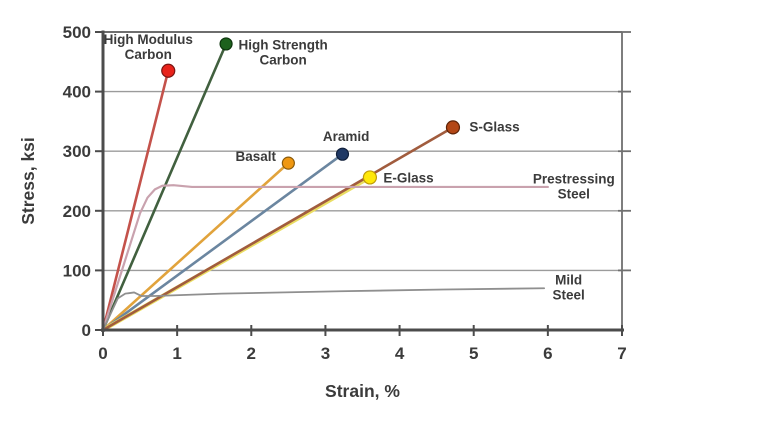 This screenshot has width=768, height=429. What do you see at coordinates (77, 211) in the screenshot?
I see `y-tick-label: 200` at bounding box center [77, 211].